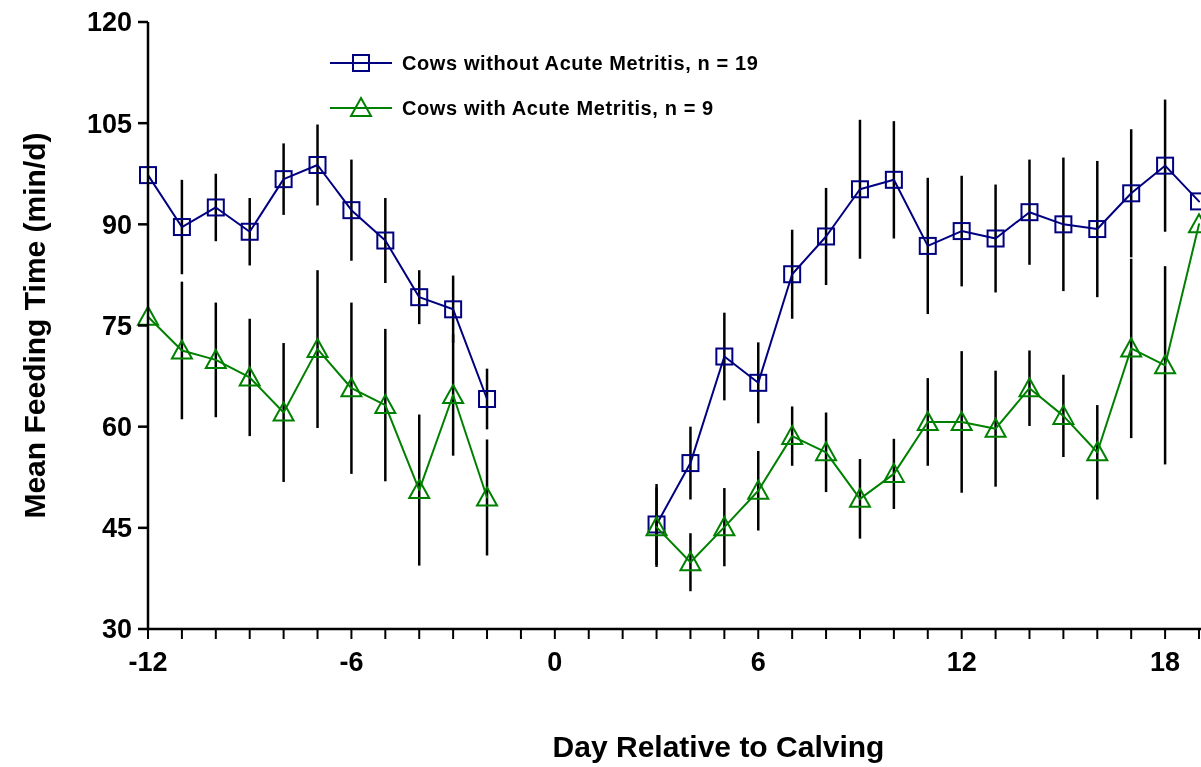 The image size is (1201, 767). What do you see at coordinates (116, 528) in the screenshot?
I see `y-tick-label: 45` at bounding box center [116, 528].